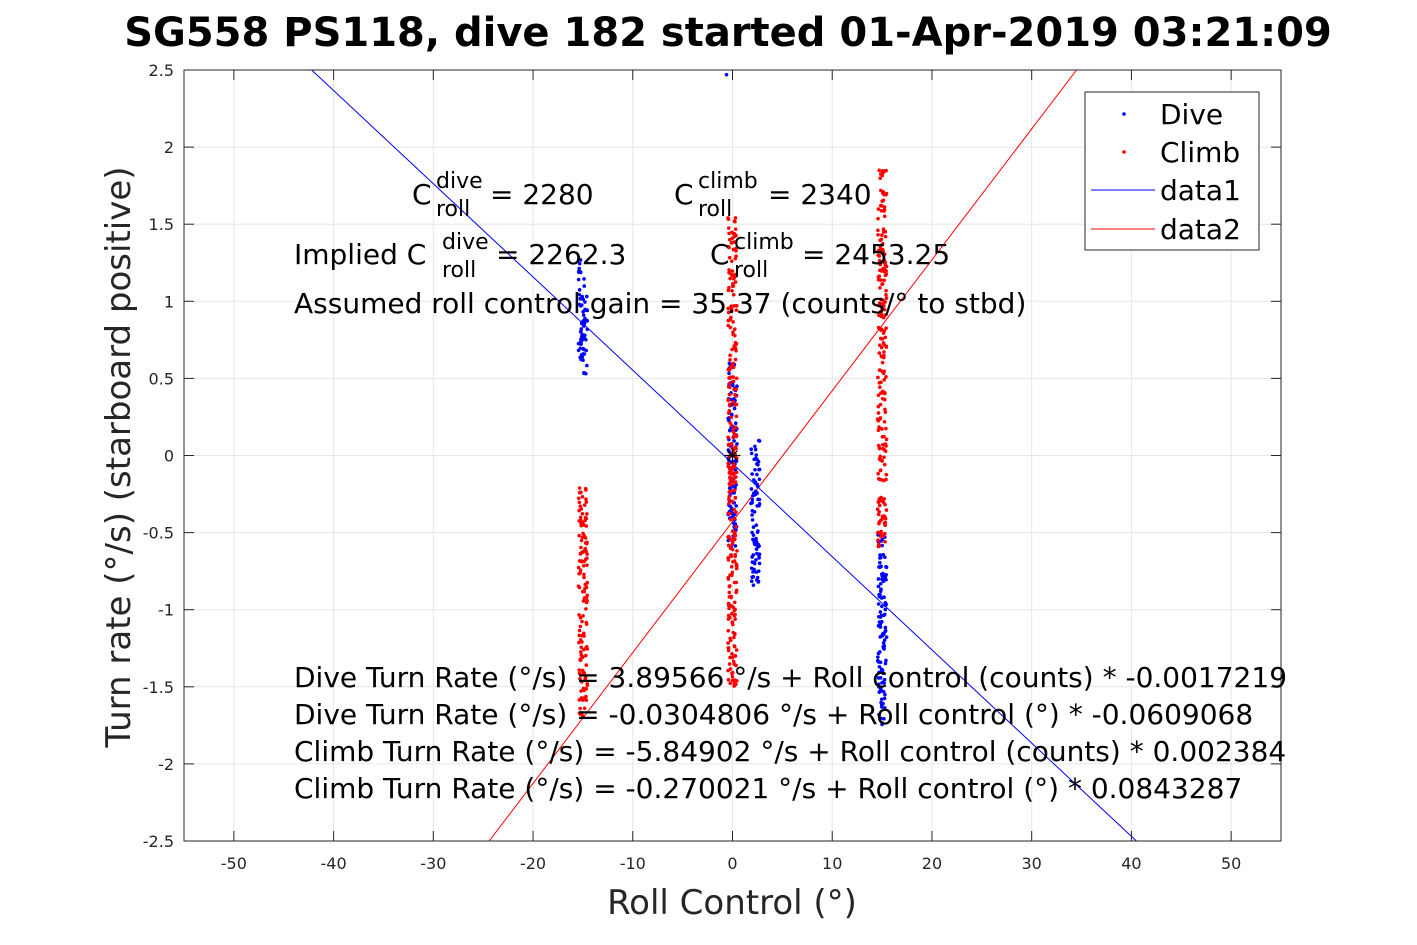 This screenshot has width=1417, height=945. What do you see at coordinates (533, 863) in the screenshot?
I see `x-tick-label: -20` at bounding box center [533, 863].